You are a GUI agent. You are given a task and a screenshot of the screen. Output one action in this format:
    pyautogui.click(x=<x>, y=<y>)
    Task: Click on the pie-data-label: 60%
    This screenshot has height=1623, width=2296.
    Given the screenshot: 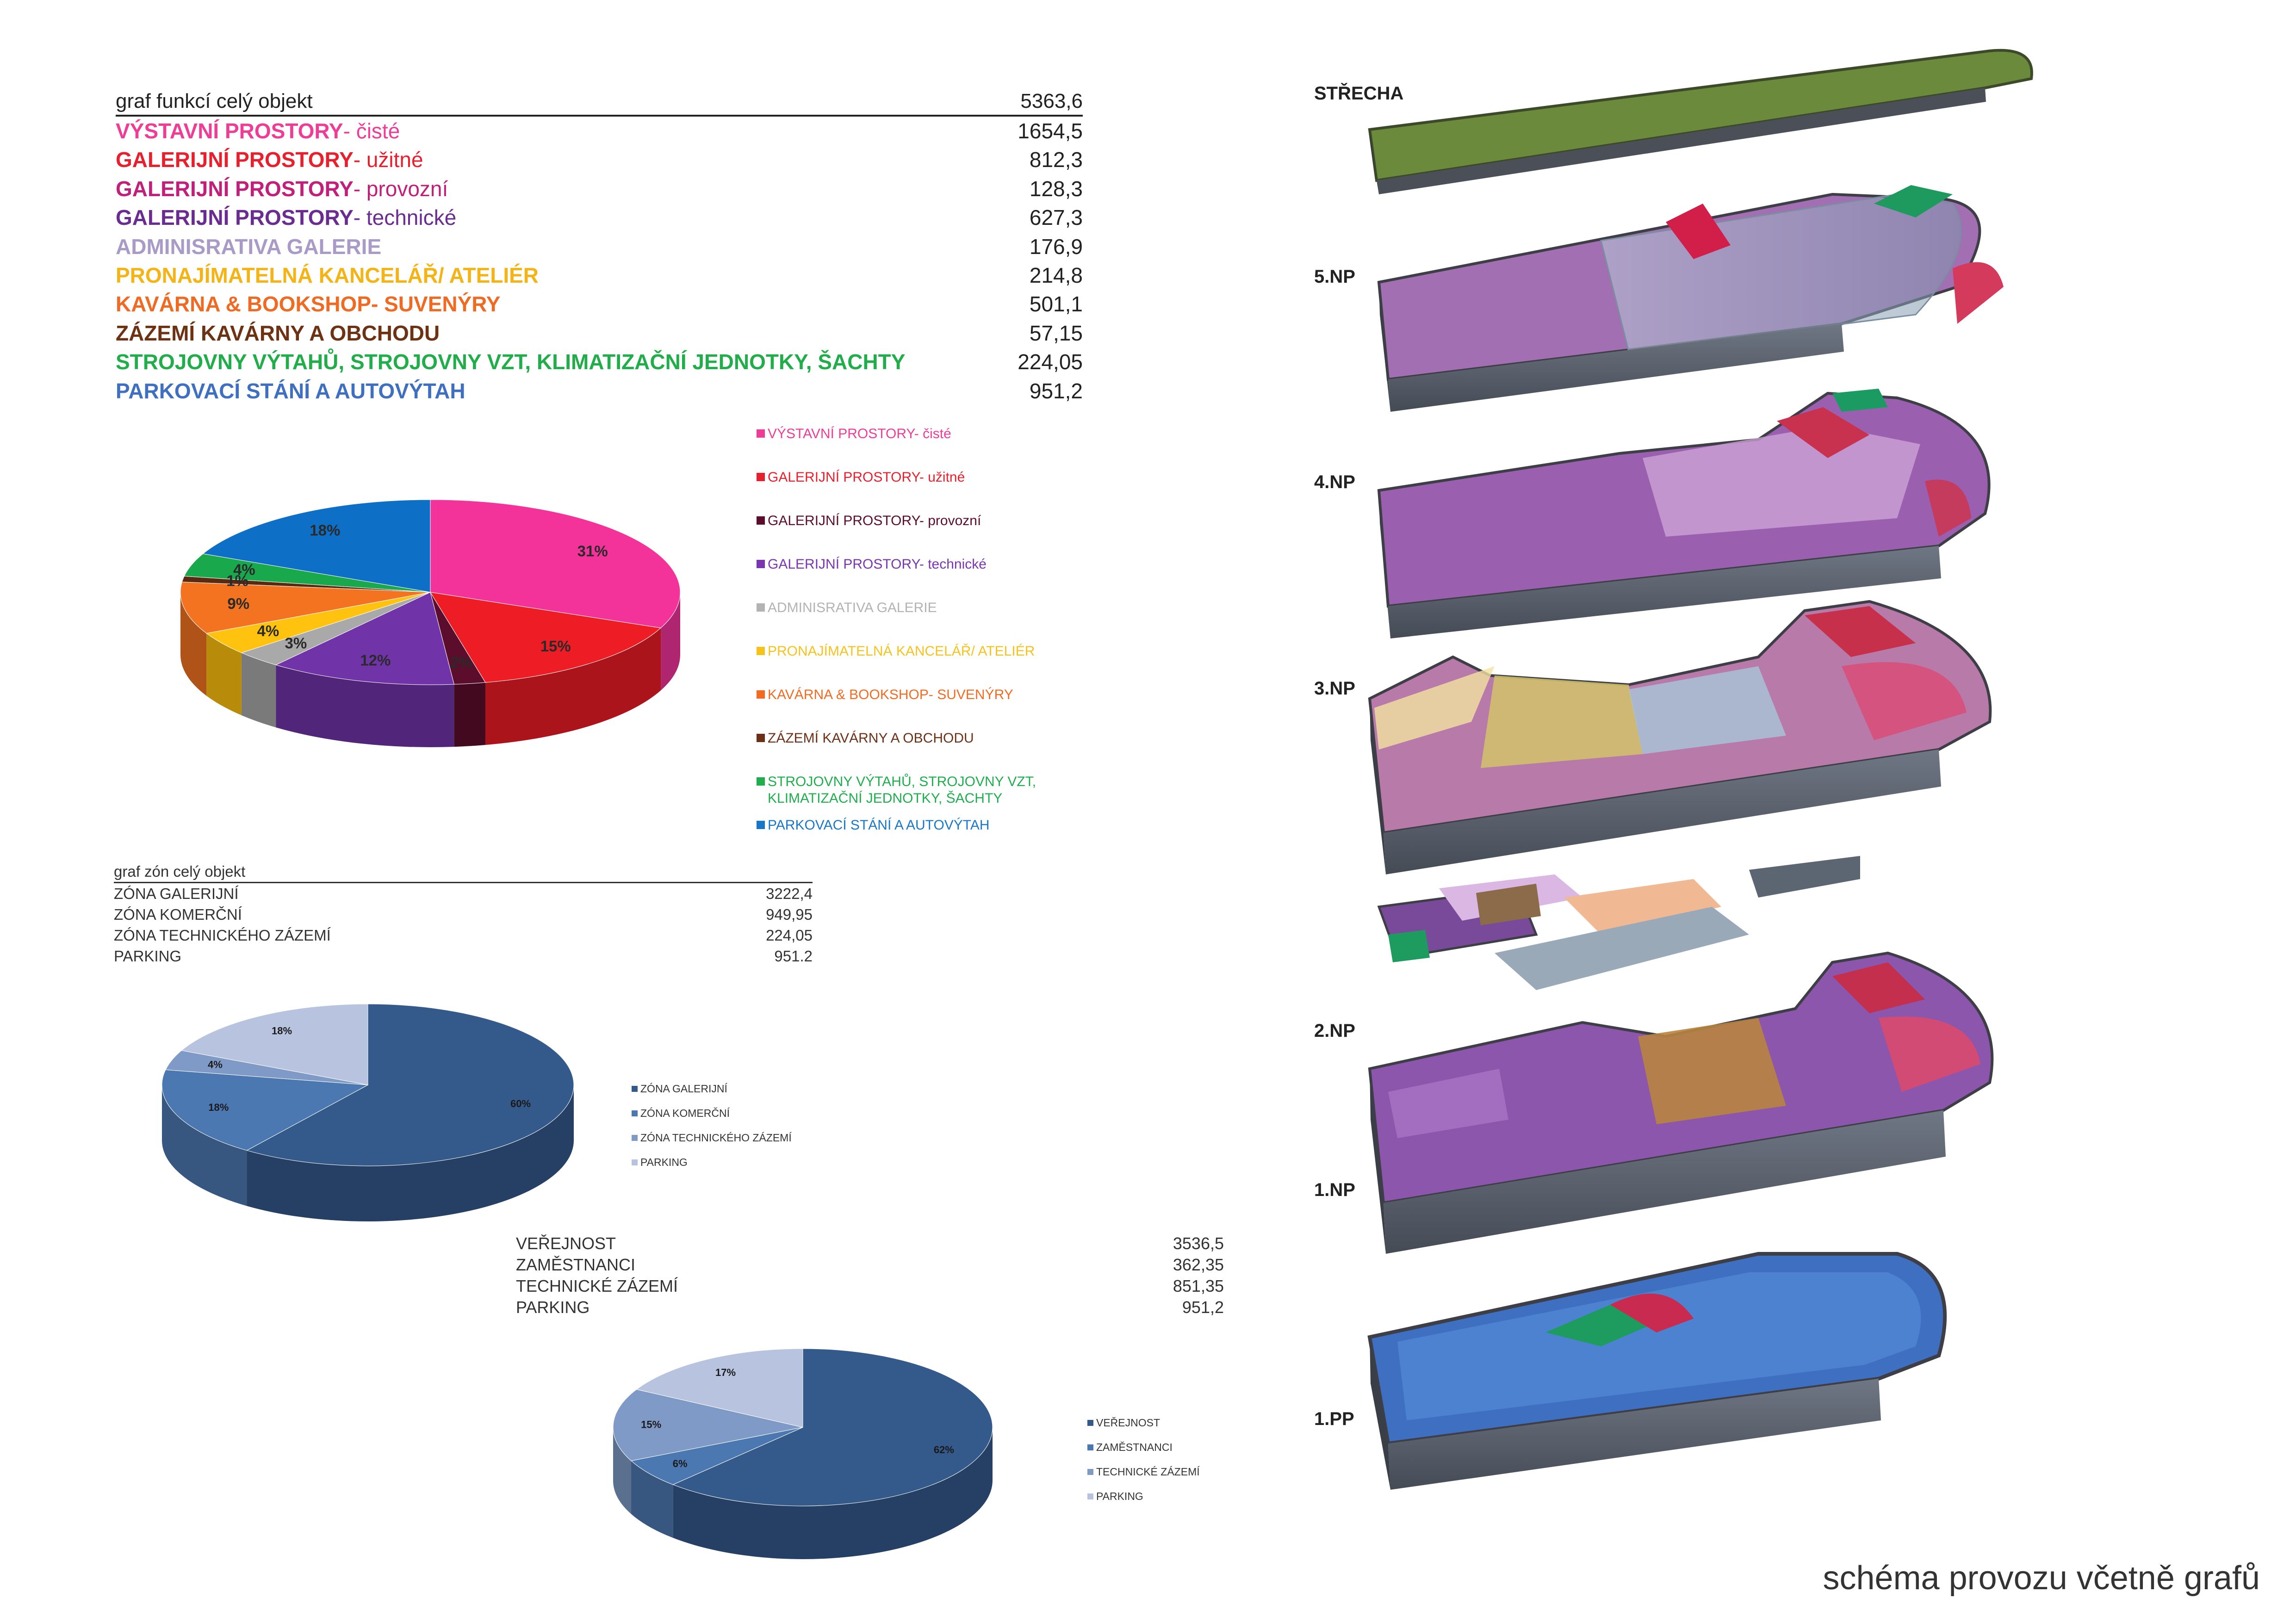 What is the action you would take?
    pyautogui.click(x=521, y=1103)
    